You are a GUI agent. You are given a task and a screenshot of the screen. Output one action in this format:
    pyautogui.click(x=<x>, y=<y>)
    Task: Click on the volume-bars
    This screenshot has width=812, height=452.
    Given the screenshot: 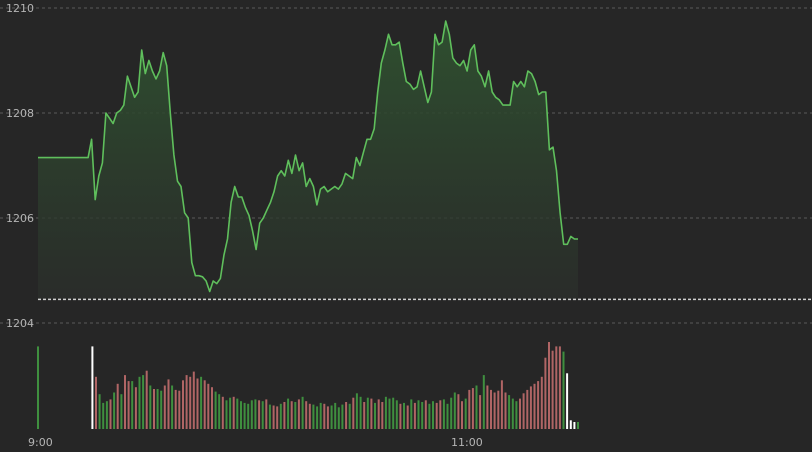 What is the action you would take?
    pyautogui.click(x=308, y=386)
    